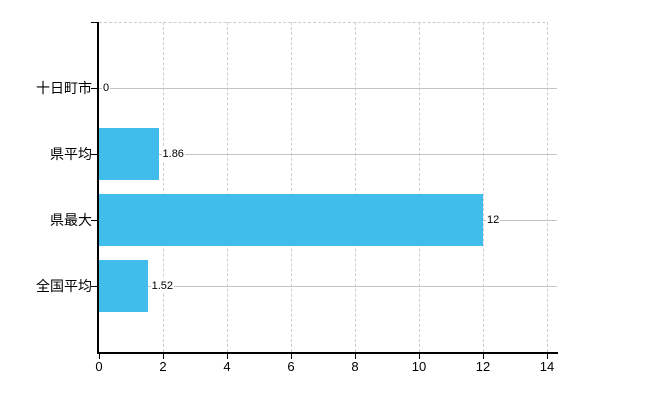 The height and width of the screenshot is (400, 650). Describe the element at coordinates (64, 88) in the screenshot. I see `category-label: 十日町市` at that location.